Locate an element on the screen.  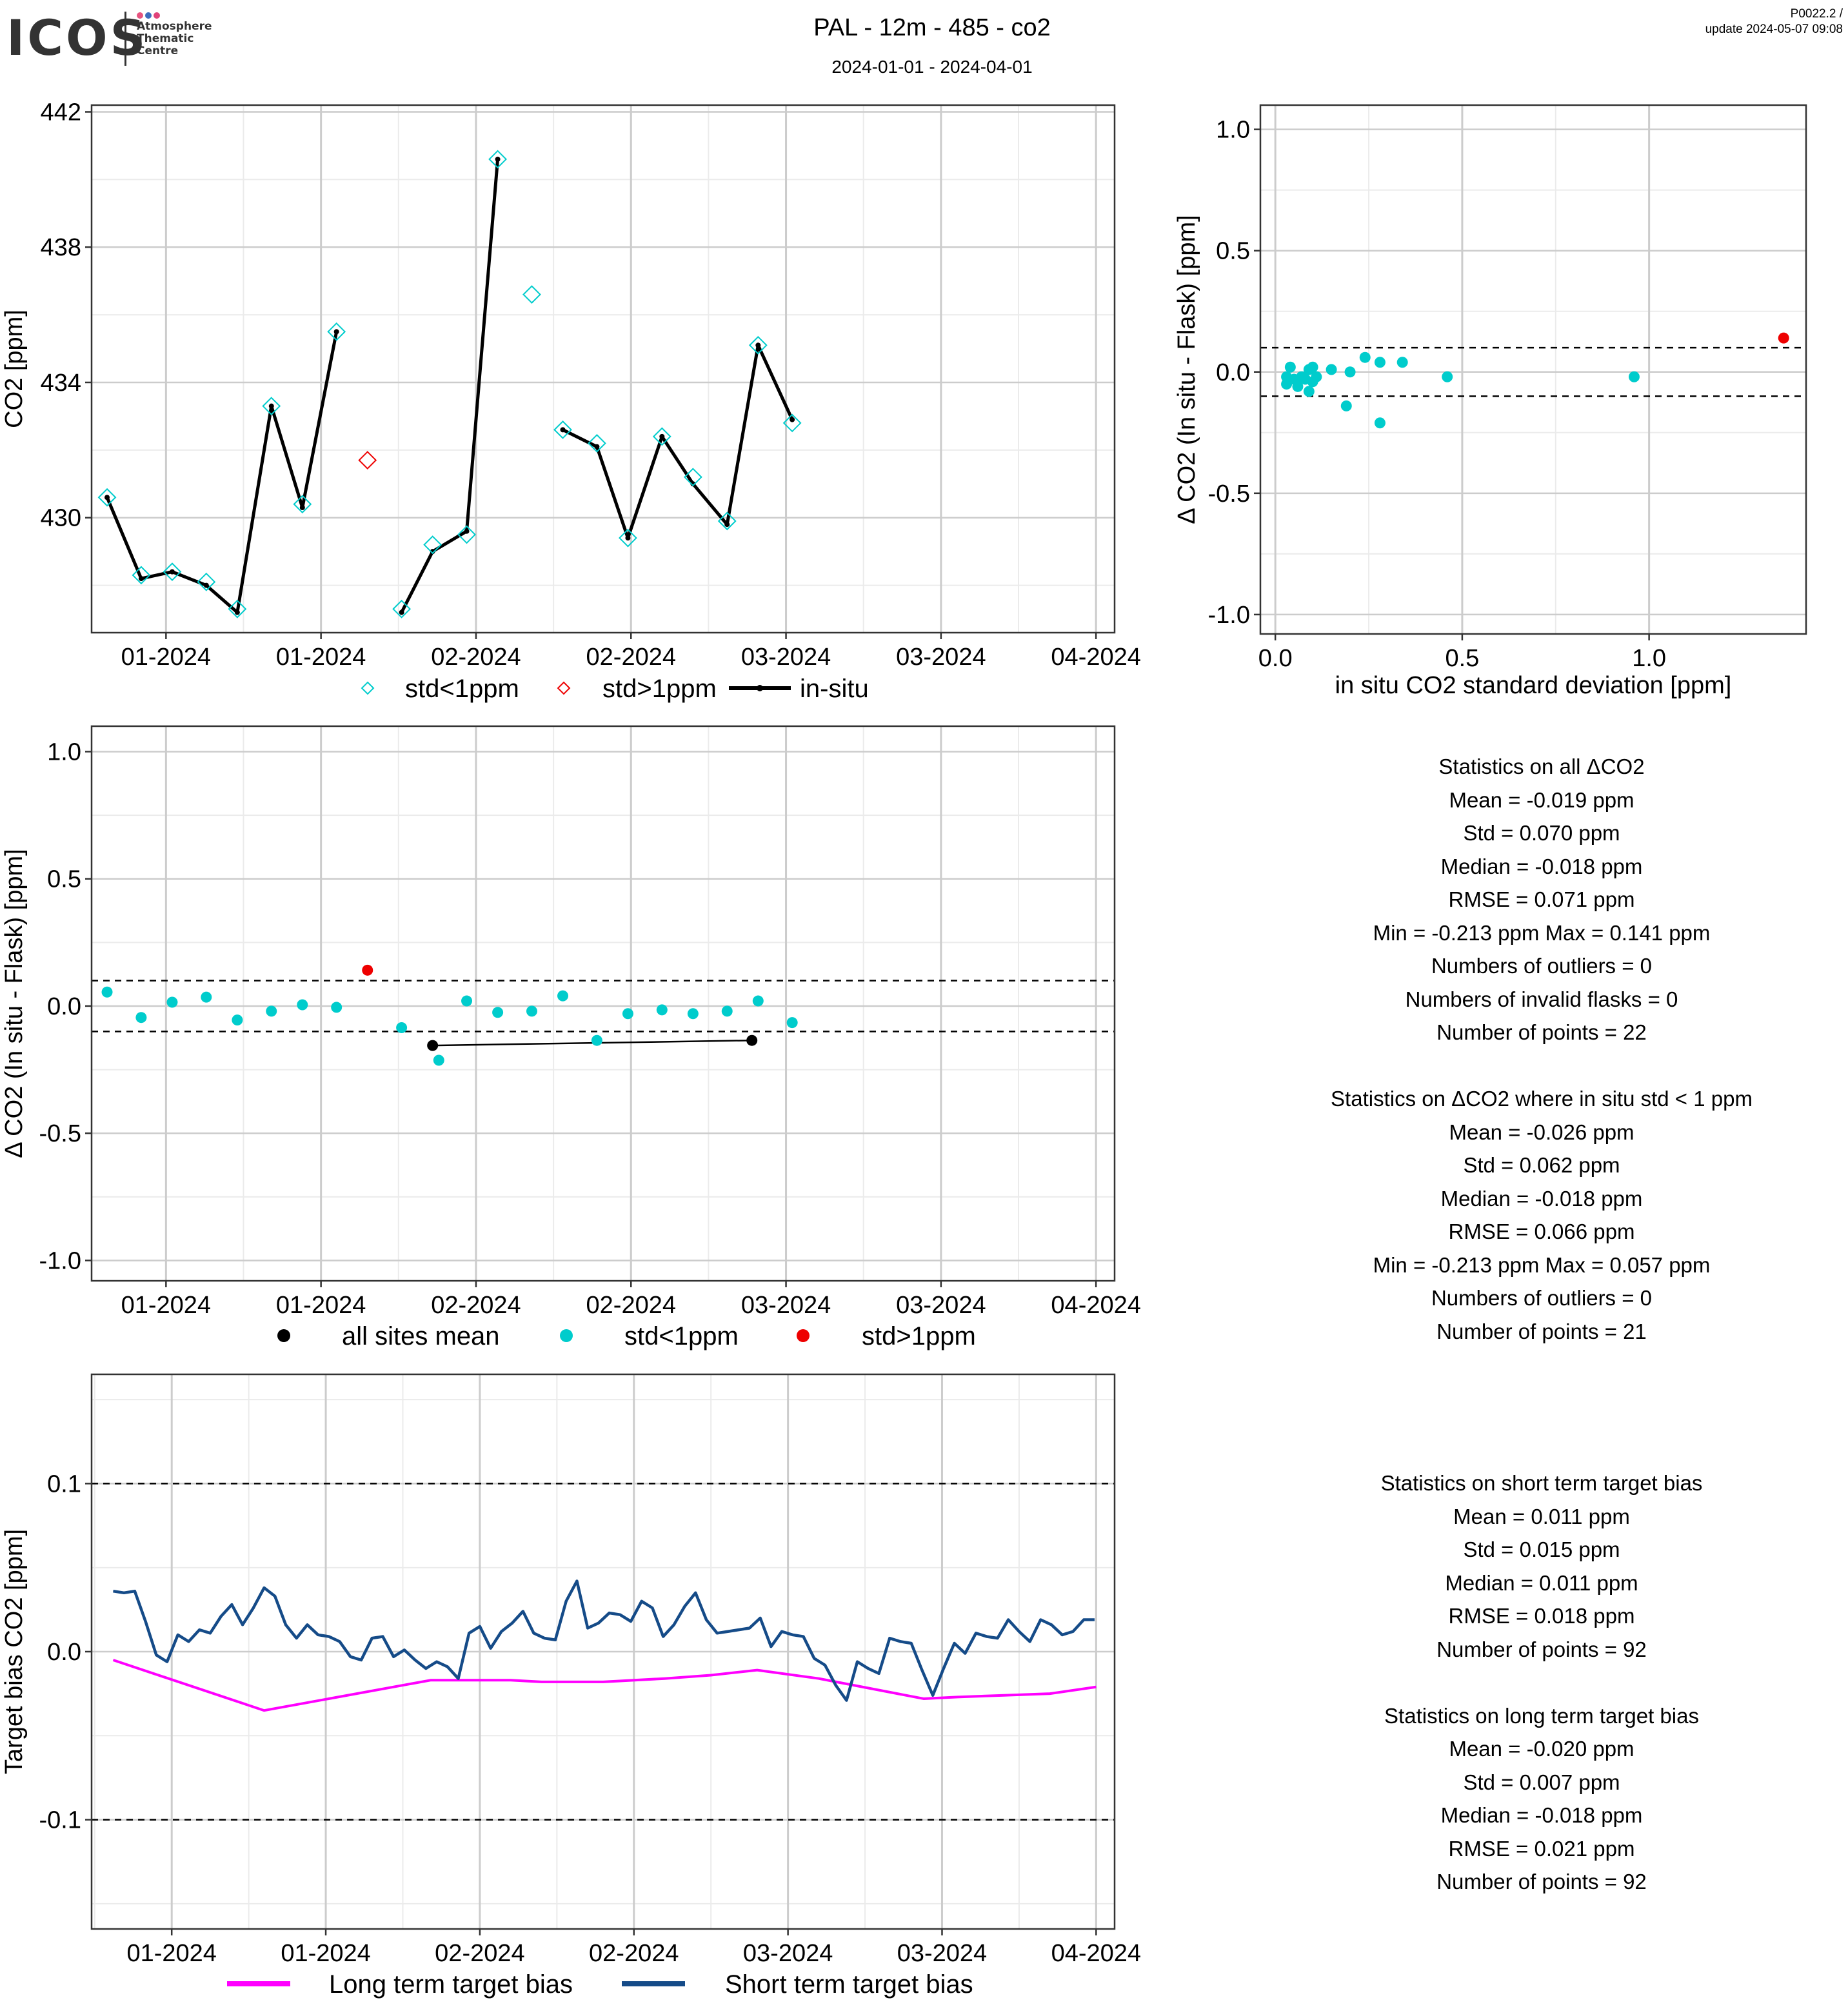
stats-line: Std = 0.015 ppm is located at coordinates (1542, 1549).